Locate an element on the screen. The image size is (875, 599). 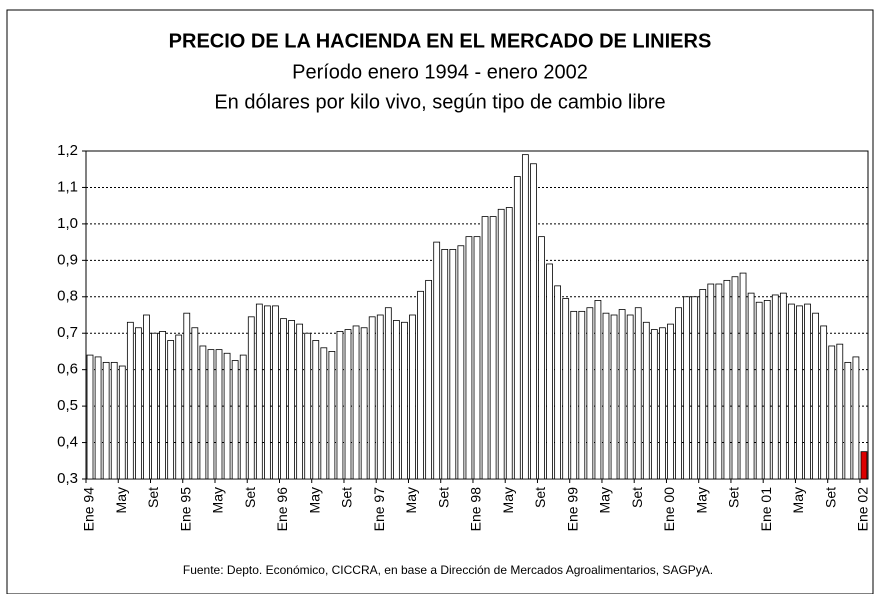
x-tick-label: Ene 02 is located at coordinates (863, 509).